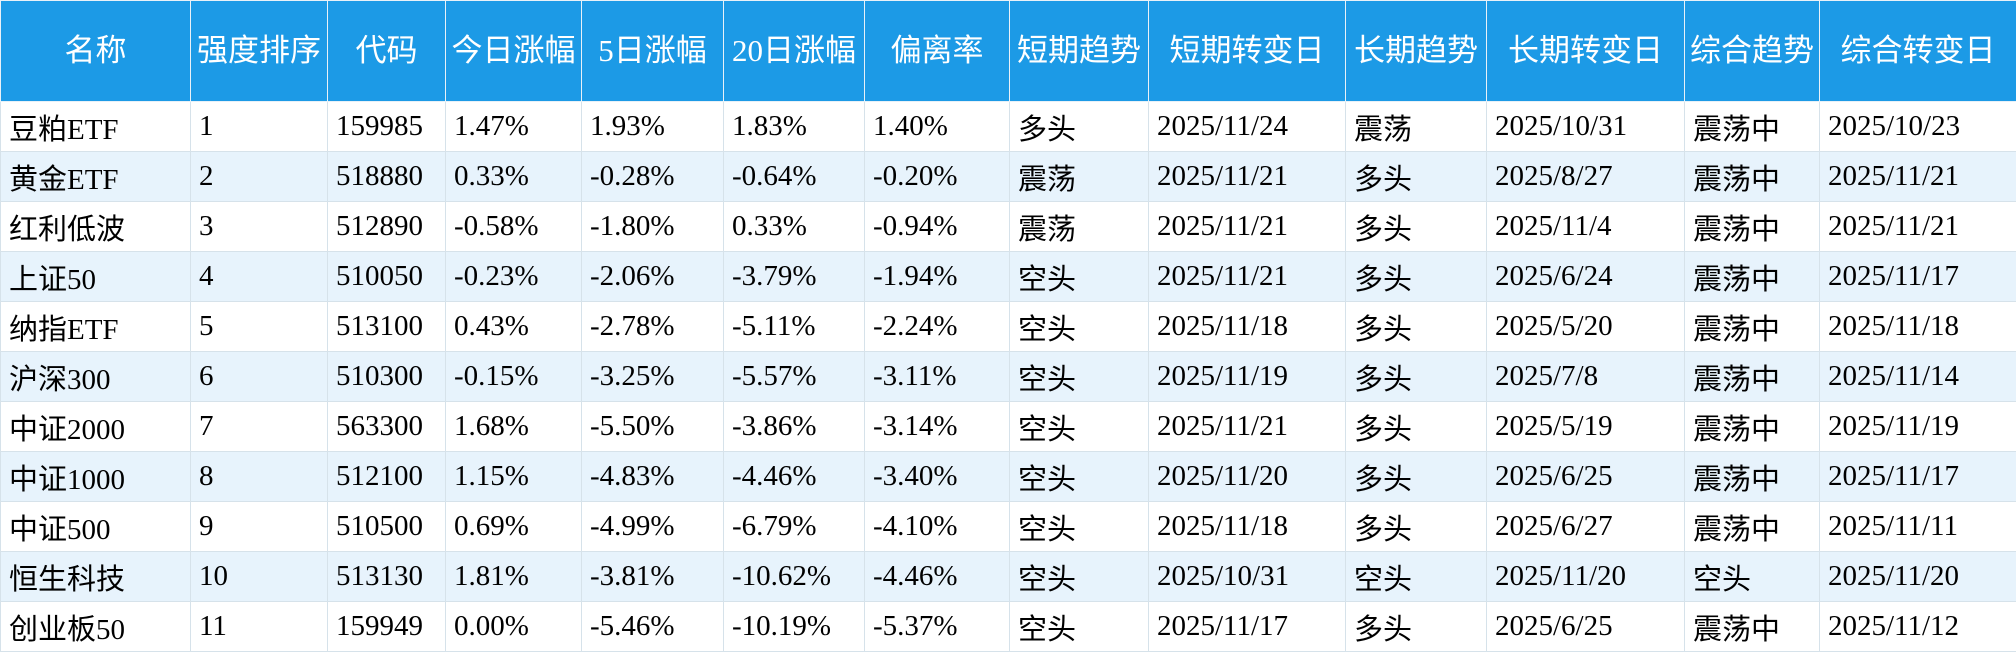 This screenshot has width=2016, height=652. What do you see at coordinates (95, 626) in the screenshot?
I see `table-cell: 创业板50` at bounding box center [95, 626].